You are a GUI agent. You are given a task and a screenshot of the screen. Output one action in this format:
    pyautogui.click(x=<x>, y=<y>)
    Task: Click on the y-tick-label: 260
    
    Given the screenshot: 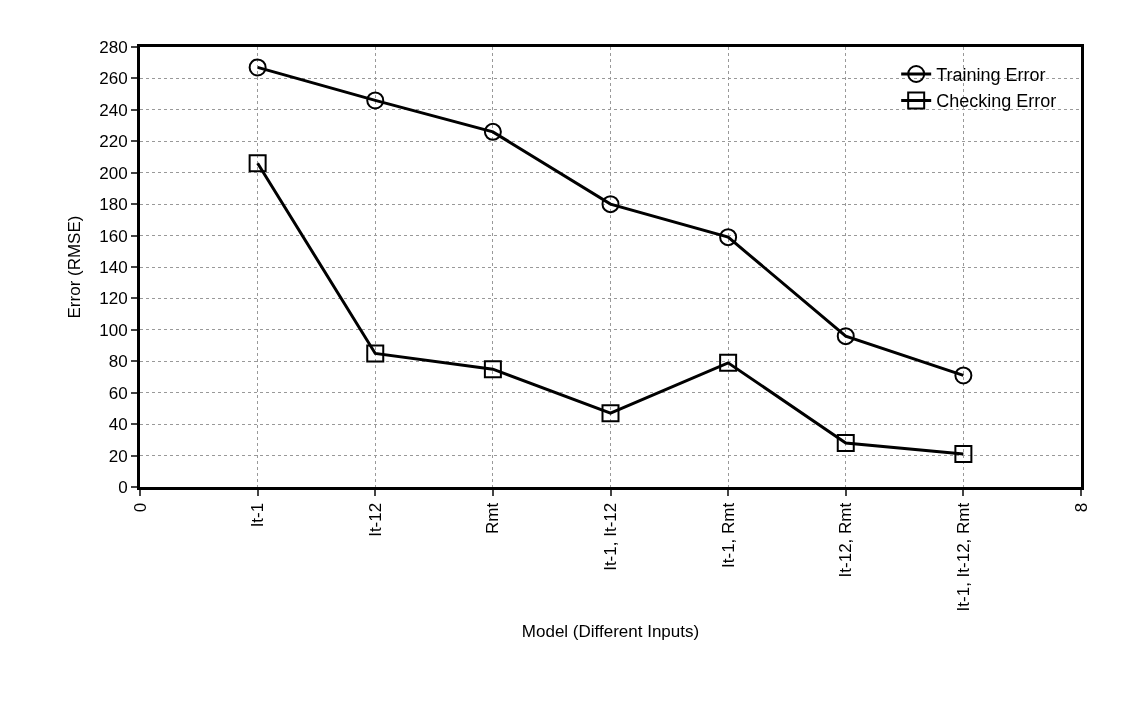 What is the action you would take?
    pyautogui.click(x=113, y=79)
    